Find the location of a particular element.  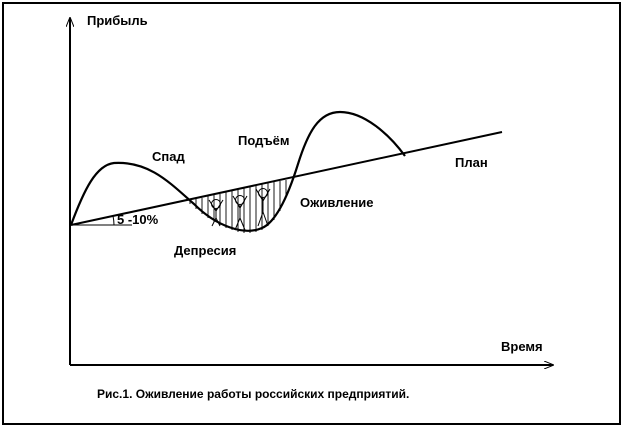

stage-label-revival: Оживление is located at coordinates (337, 202).